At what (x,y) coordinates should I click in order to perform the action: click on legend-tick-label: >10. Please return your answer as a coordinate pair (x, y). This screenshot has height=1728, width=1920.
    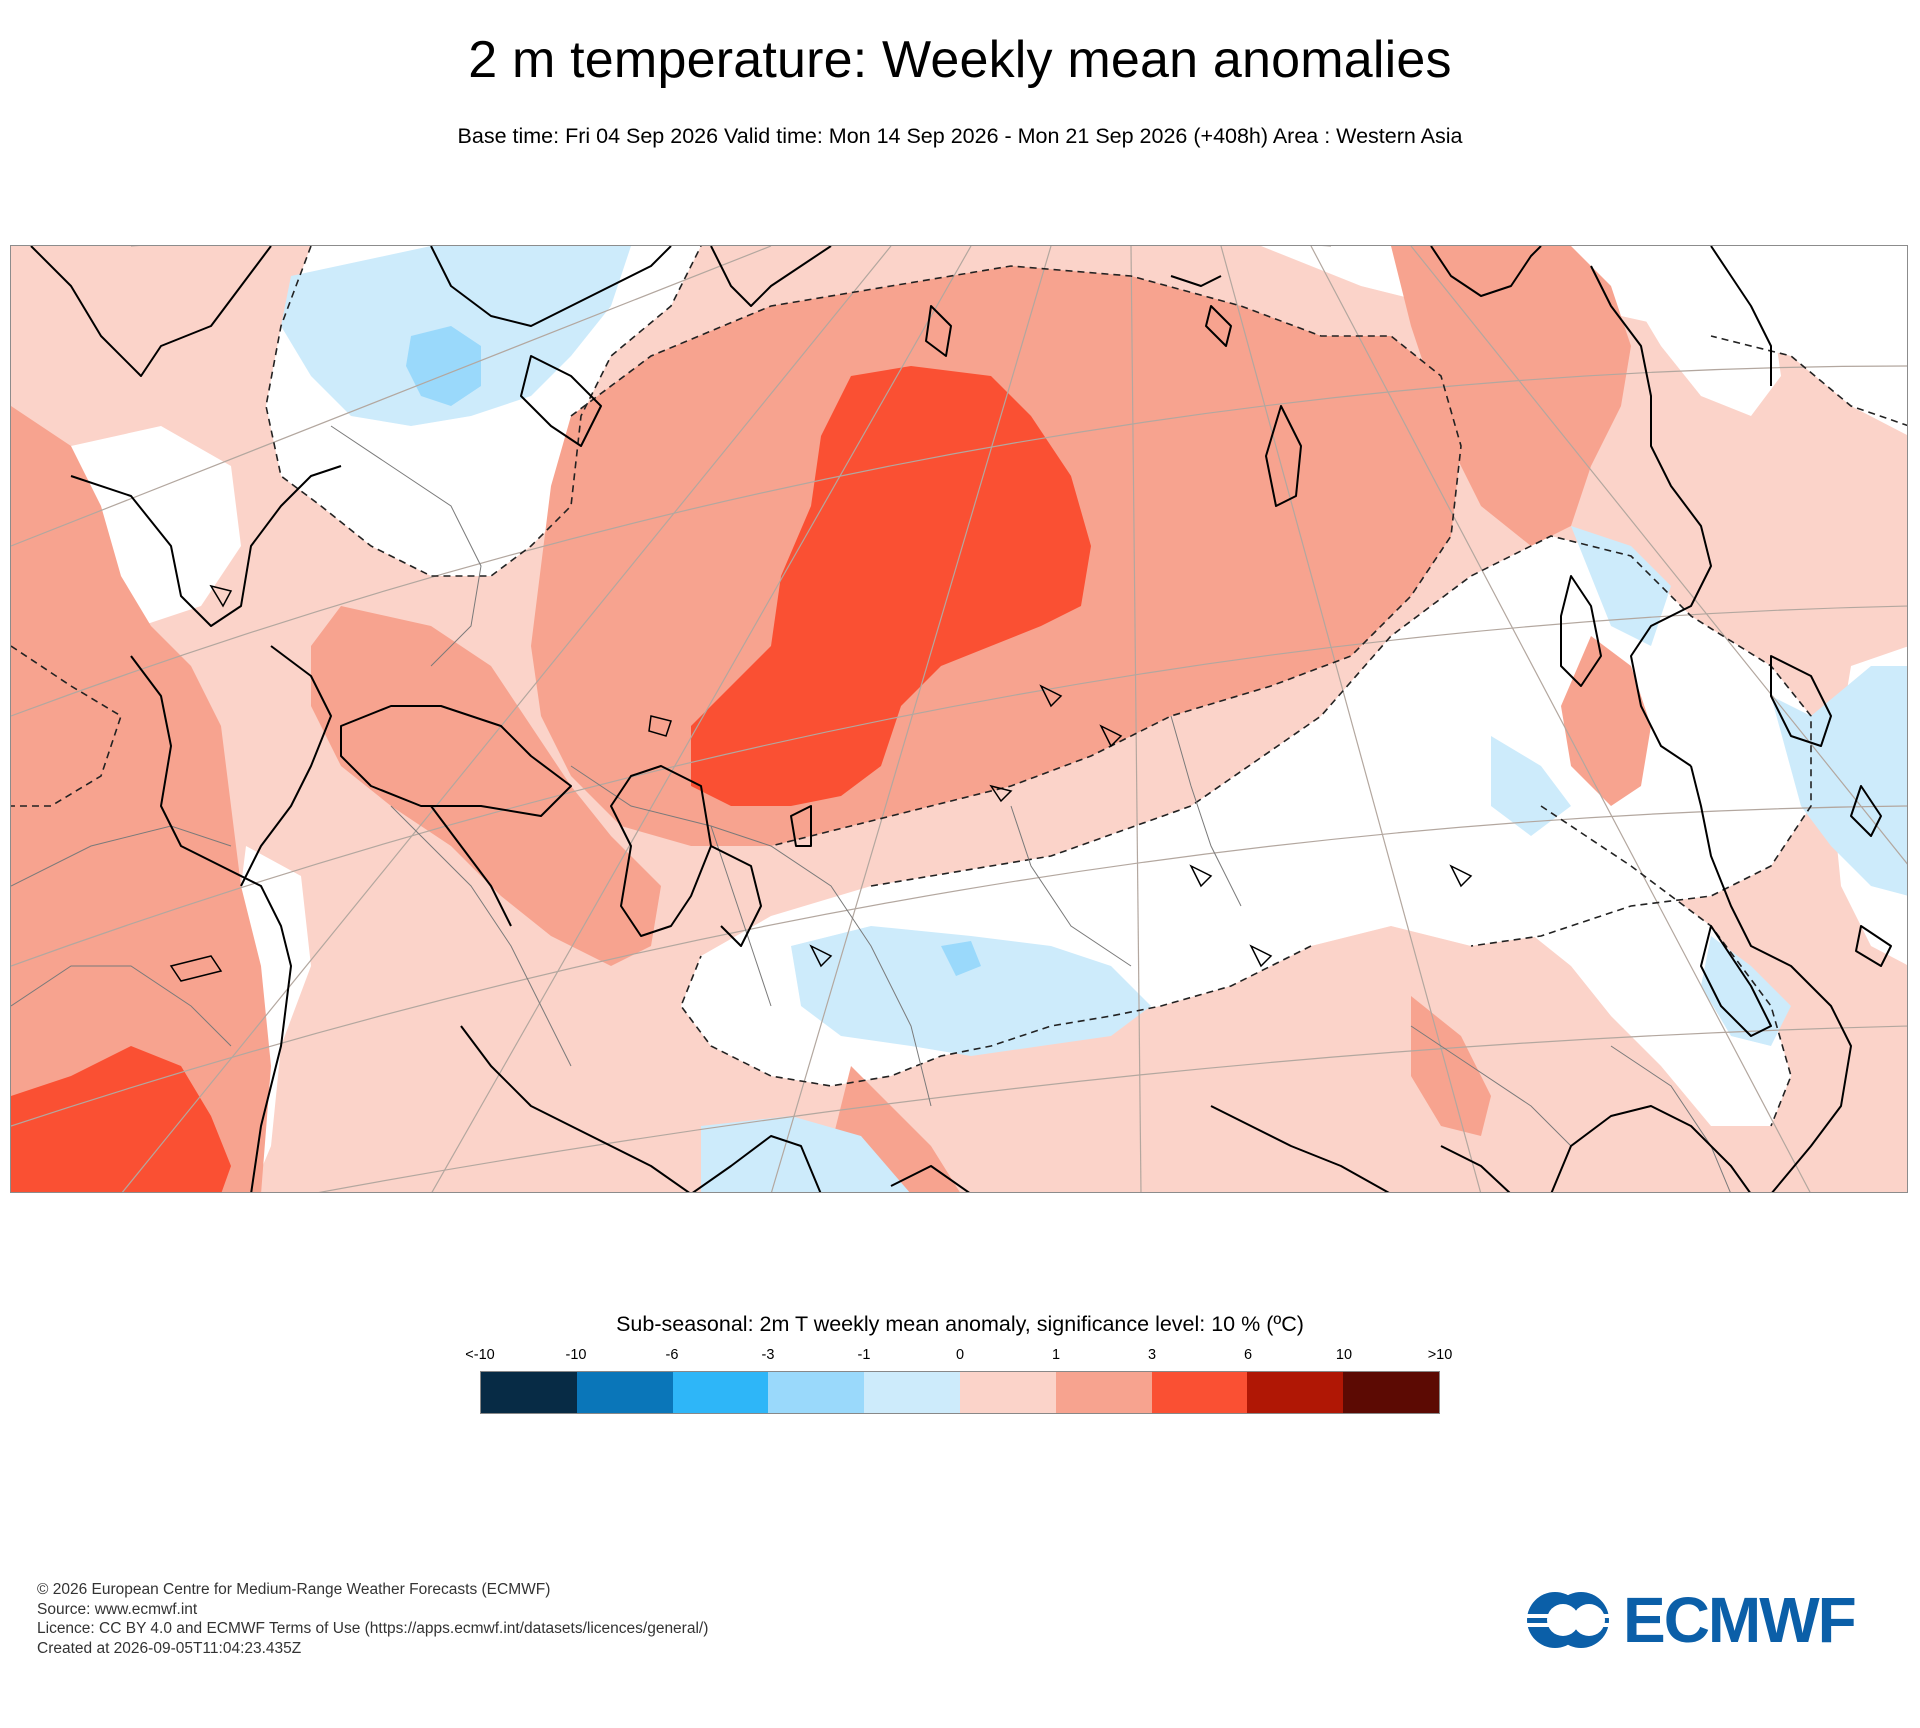
    Looking at the image, I should click on (1440, 1355).